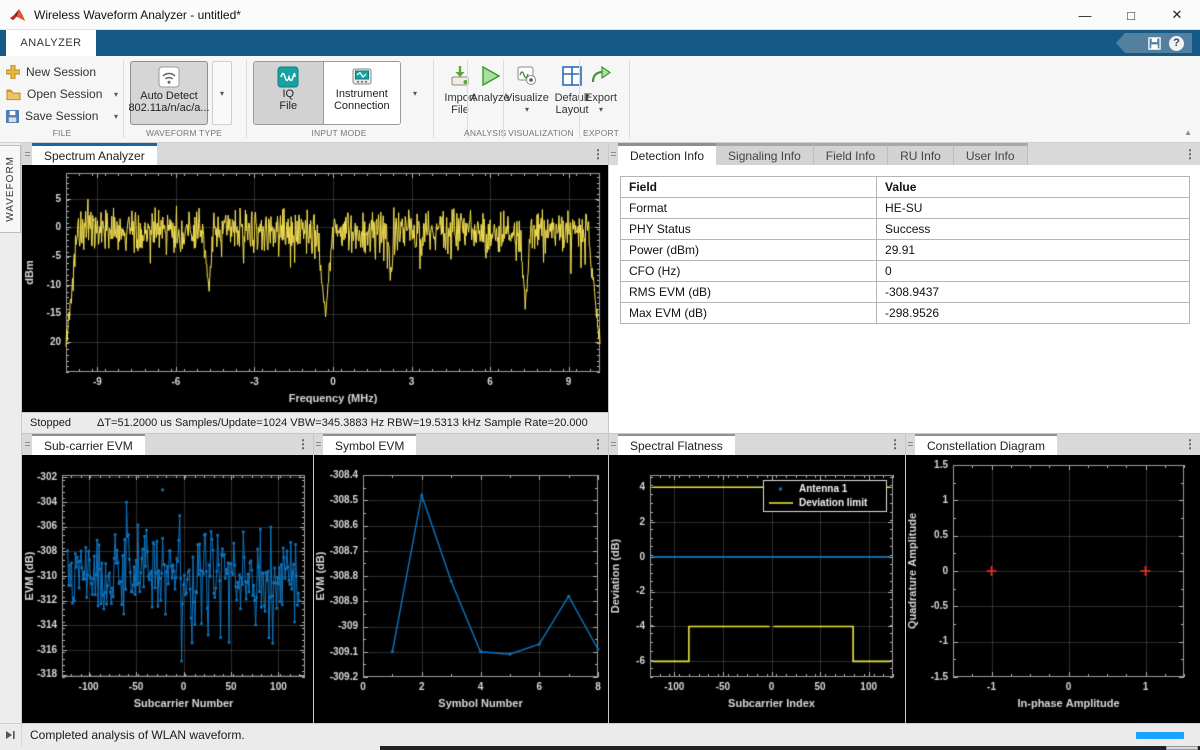 This screenshot has height=750, width=1200. What do you see at coordinates (765, 154) in the screenshot?
I see `tab-signaling-info: Signaling Info` at bounding box center [765, 154].